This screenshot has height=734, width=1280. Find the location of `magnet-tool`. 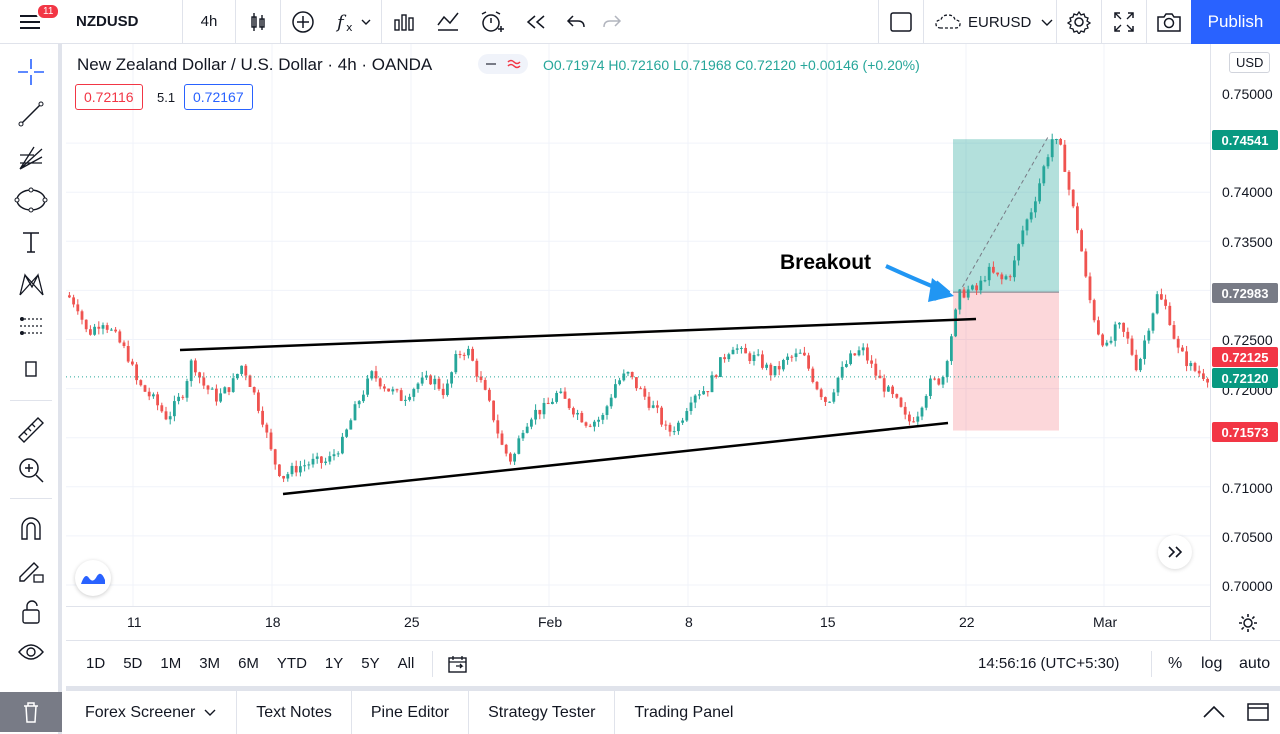

magnet-tool is located at coordinates (31, 528).